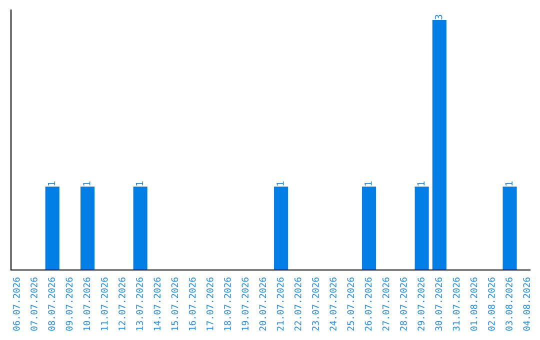 The image size is (540, 340). I want to click on x-tick-label: 12.07.2026, so click(122, 304).